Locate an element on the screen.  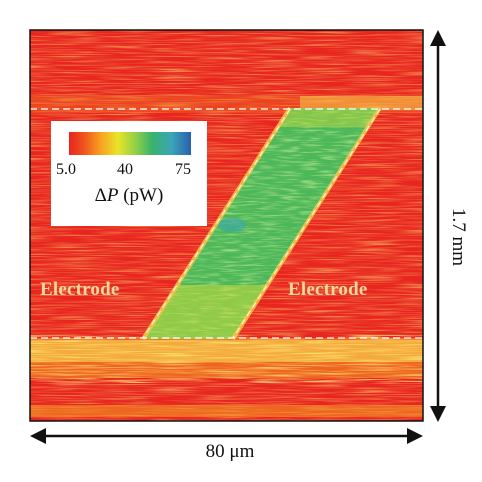
colorbar-tick-max: 75 is located at coordinates (183, 169).